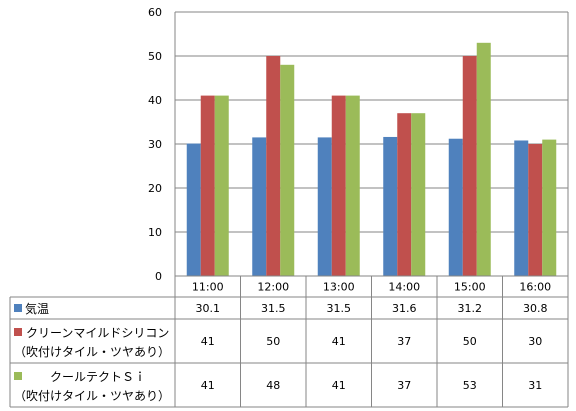 This screenshot has height=411, width=576. What do you see at coordinates (155, 232) in the screenshot?
I see `y-tick-label: 10` at bounding box center [155, 232].